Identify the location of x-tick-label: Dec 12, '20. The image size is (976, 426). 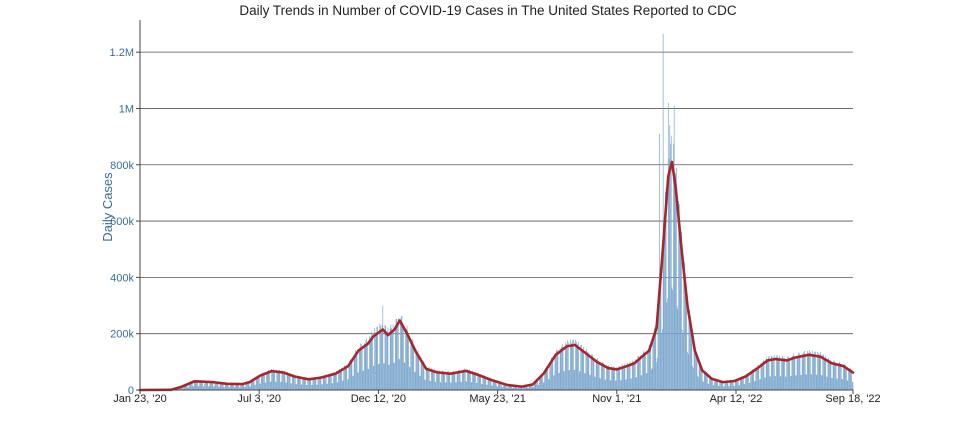
(378, 399).